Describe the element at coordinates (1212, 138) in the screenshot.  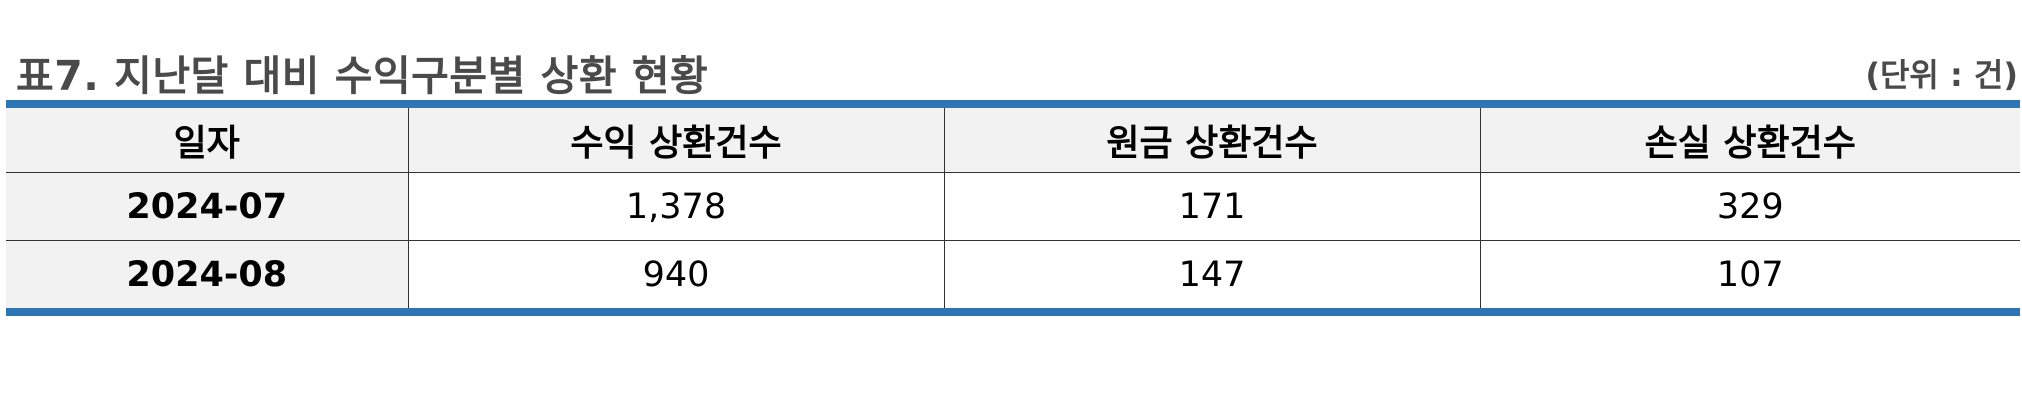
I see `header-principal-count: 원금 상환건수` at that location.